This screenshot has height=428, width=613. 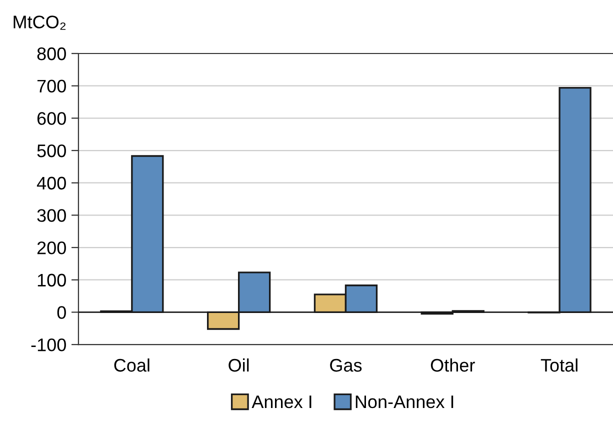 I want to click on y-axis-title: MtCO₂, so click(x=40, y=23).